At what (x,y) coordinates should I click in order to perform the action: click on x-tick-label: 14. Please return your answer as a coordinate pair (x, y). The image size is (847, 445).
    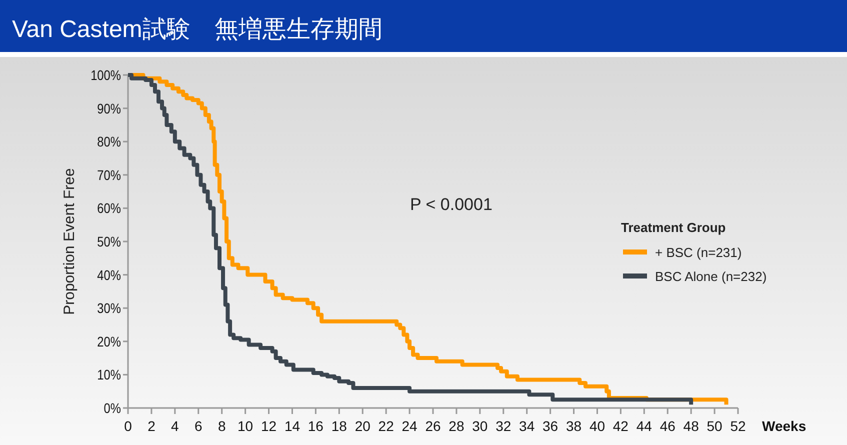
    Looking at the image, I should click on (292, 426).